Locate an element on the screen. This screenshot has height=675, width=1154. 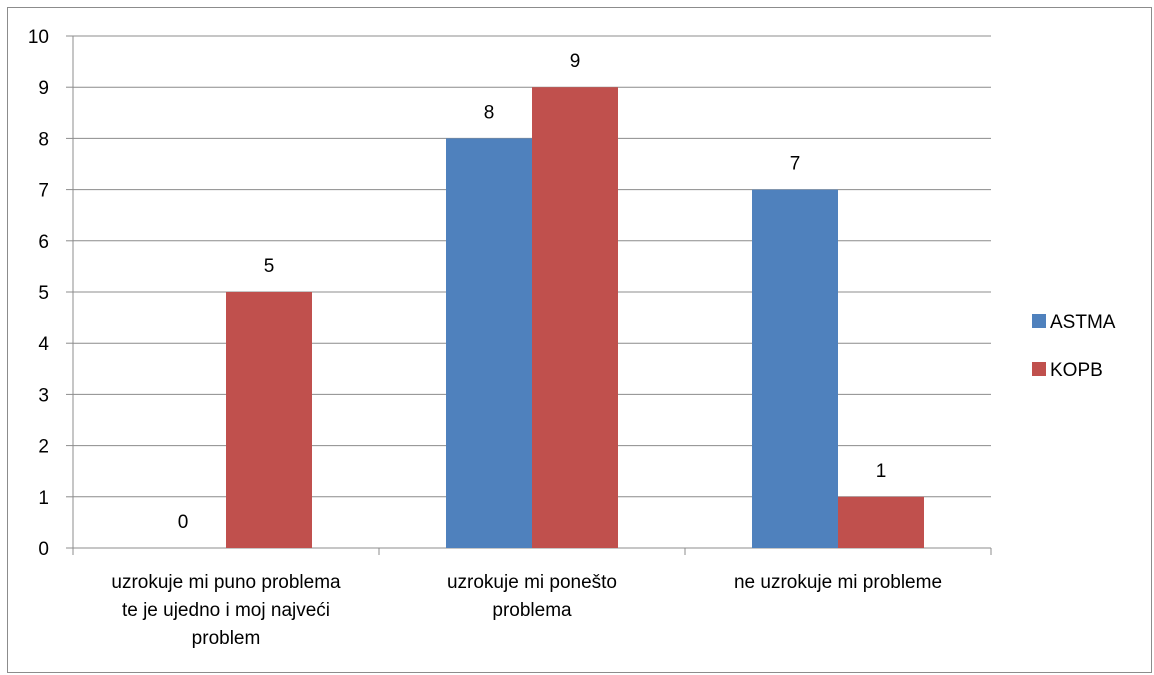
data-label-kopb-1: 9 is located at coordinates (575, 61).